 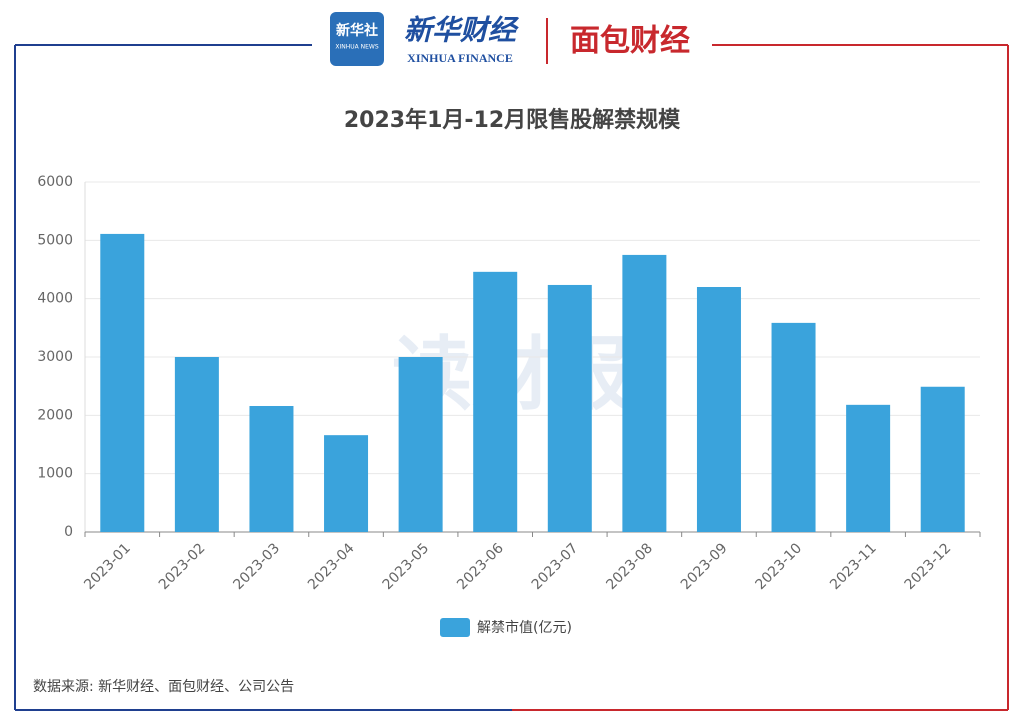 What do you see at coordinates (779, 566) in the screenshot?
I see `x-tick-label: 2023-10` at bounding box center [779, 566].